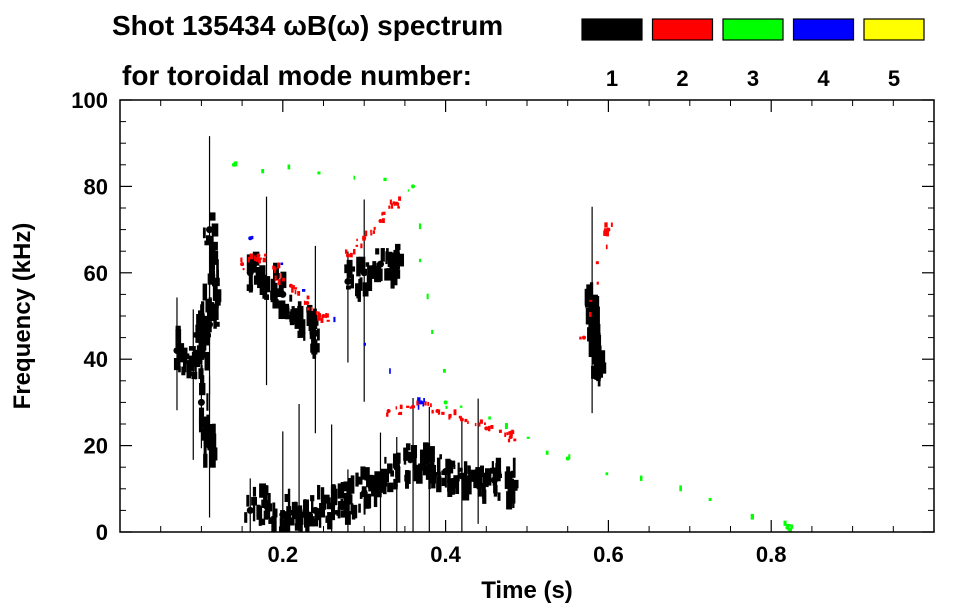 This screenshot has width=963, height=615. What do you see at coordinates (96, 359) in the screenshot?
I see `y-tick-label: 40` at bounding box center [96, 359].